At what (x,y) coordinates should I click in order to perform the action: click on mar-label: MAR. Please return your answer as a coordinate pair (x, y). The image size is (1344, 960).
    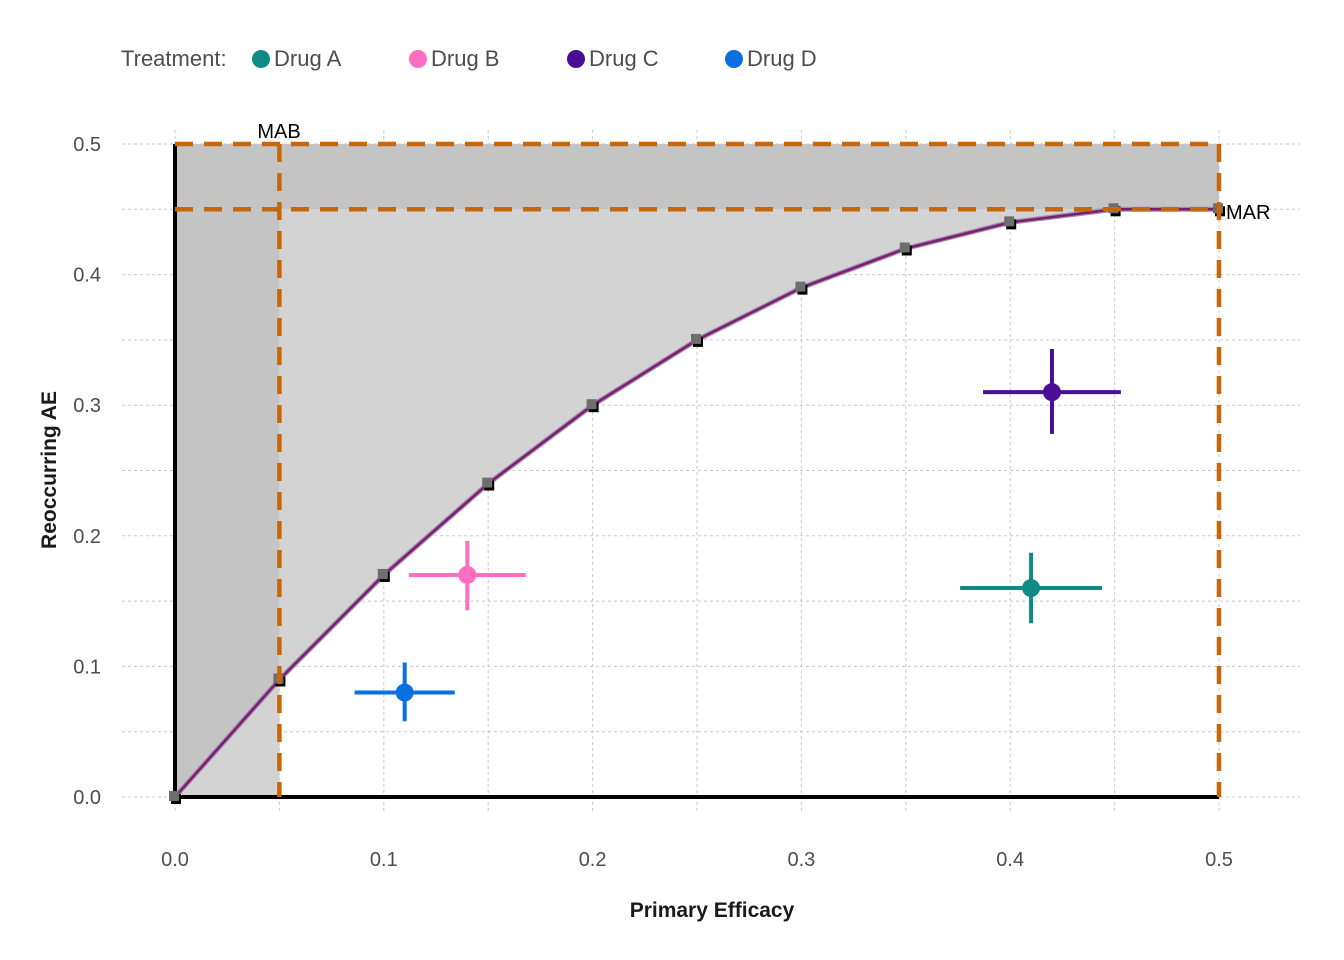
    Looking at the image, I should click on (1248, 213).